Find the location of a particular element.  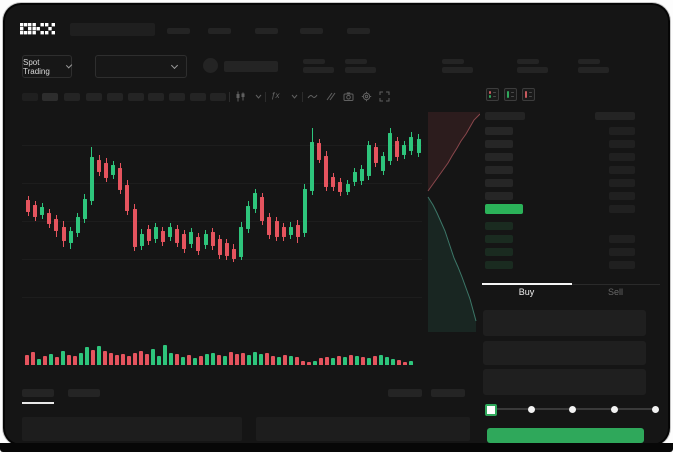

tab-buy: Buy is located at coordinates (526, 292).